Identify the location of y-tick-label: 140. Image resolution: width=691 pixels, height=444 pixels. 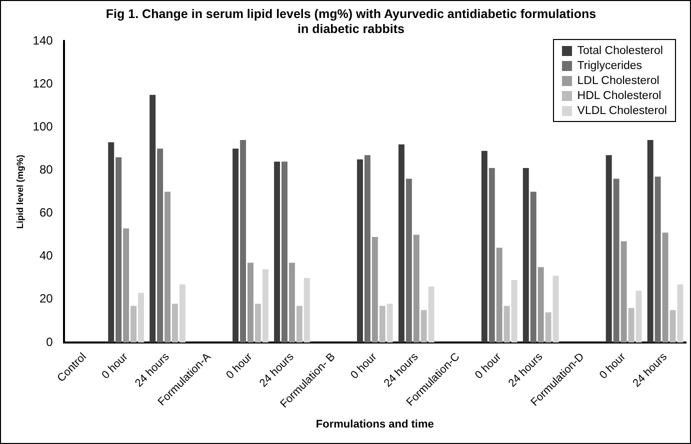
(43, 40).